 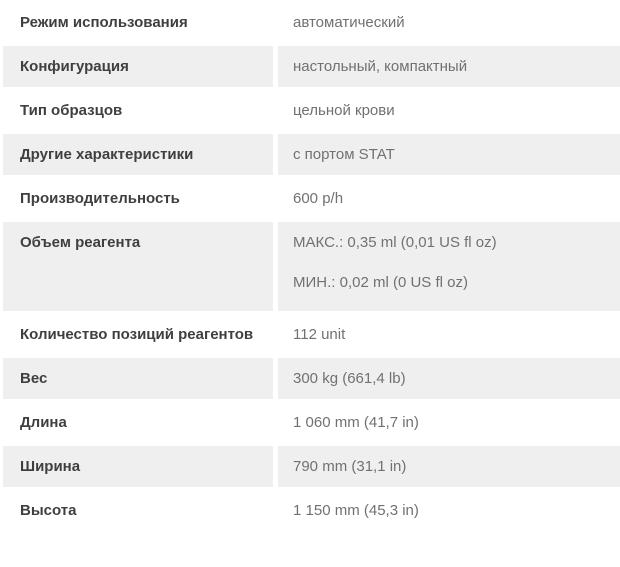 I want to click on spec-label: Тип образцов, so click(x=71, y=110).